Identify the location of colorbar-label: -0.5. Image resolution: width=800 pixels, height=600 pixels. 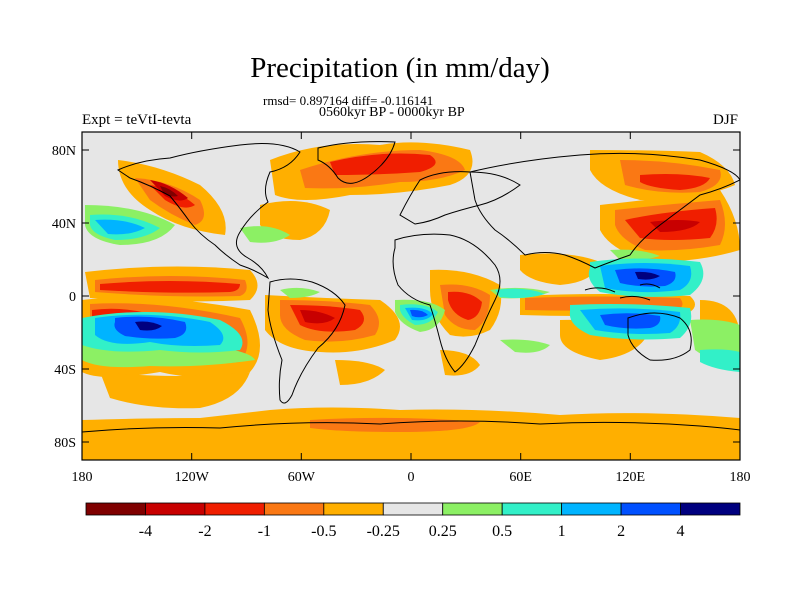
(323, 531).